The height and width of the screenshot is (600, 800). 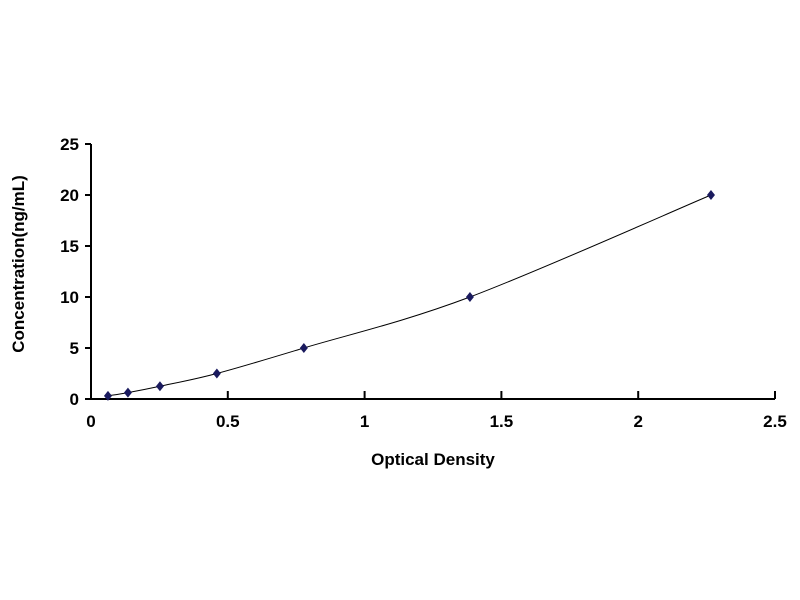 I want to click on x-axis-label: Optical Density, so click(x=433, y=459).